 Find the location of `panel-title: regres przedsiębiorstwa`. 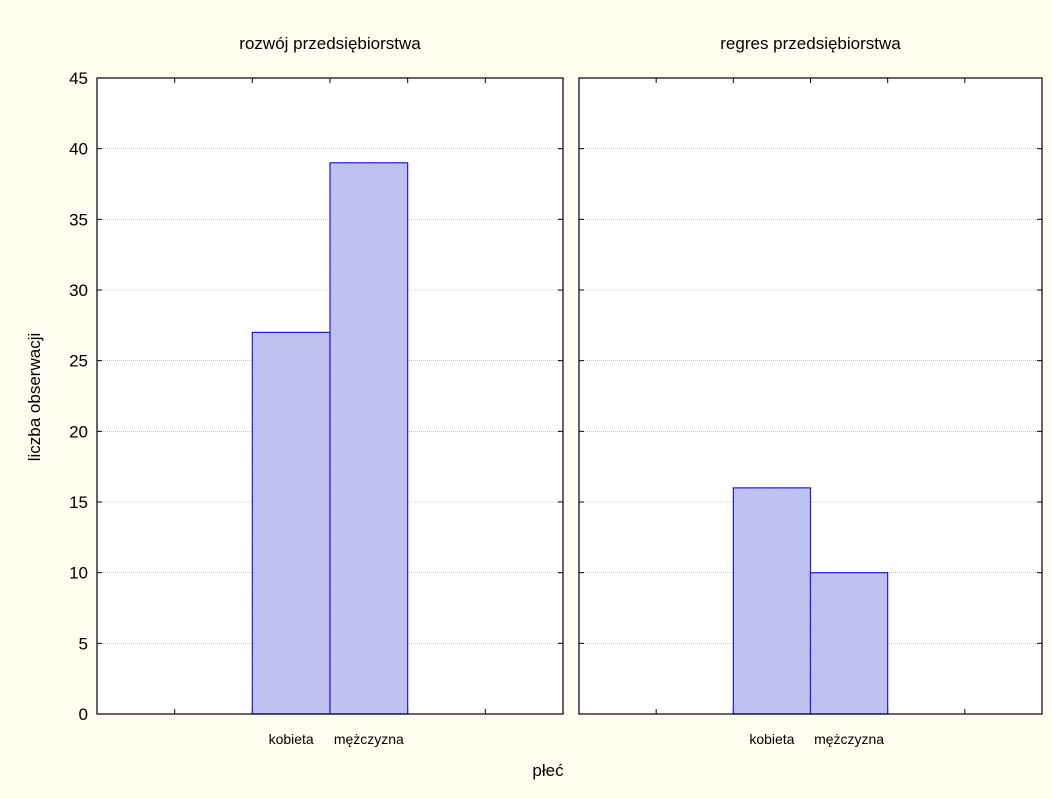

panel-title: regres przedsiębiorstwa is located at coordinates (810, 43).